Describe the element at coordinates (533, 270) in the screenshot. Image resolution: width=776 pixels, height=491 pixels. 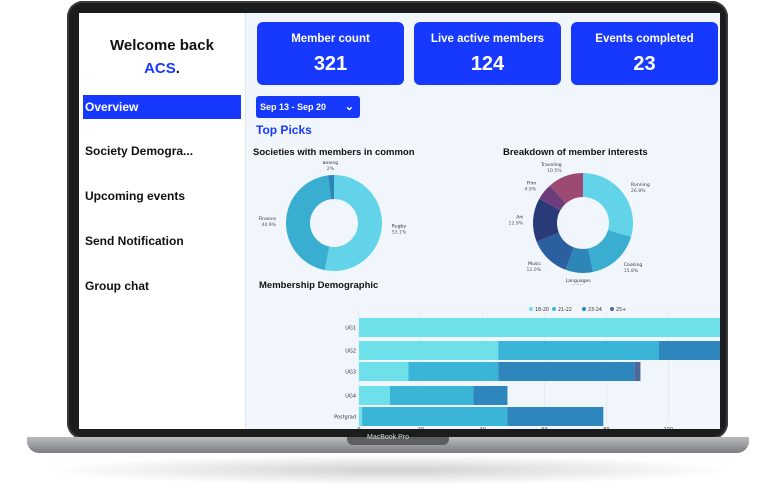
I see `slice-value-label: 12.0%` at that location.